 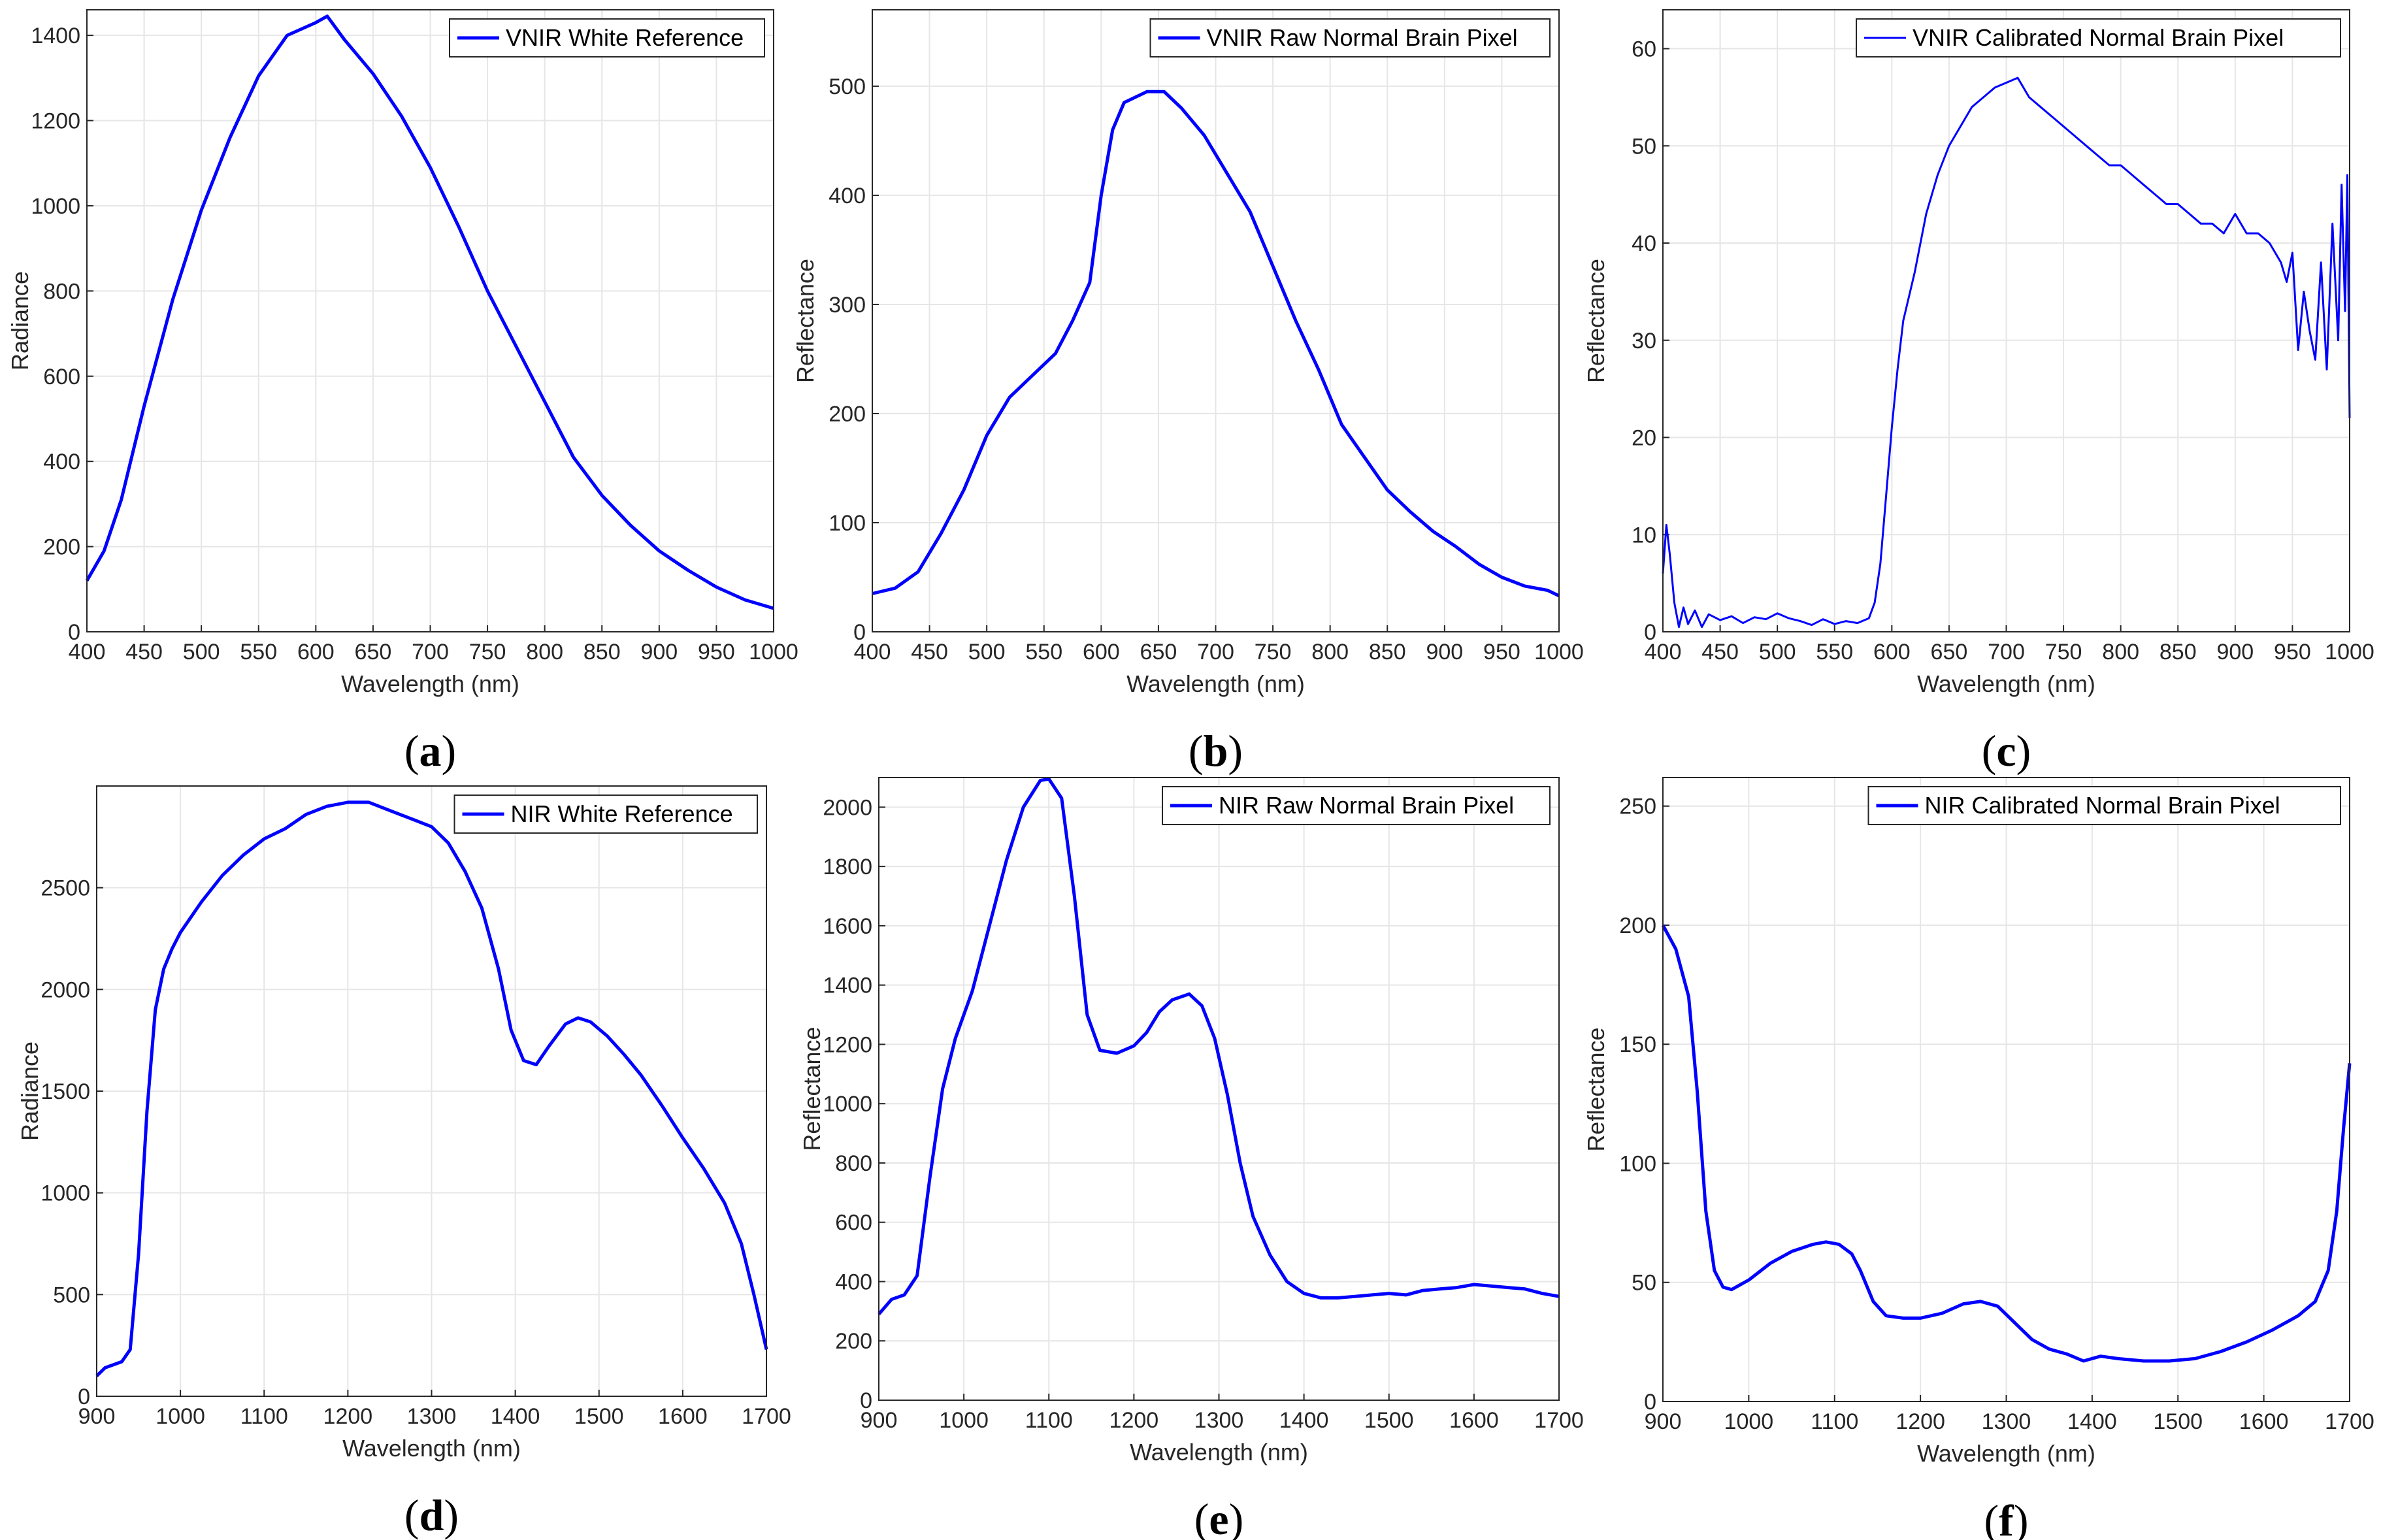 I want to click on legend-label: NIR Calibrated Normal Brain Pixel, so click(x=2102, y=805).